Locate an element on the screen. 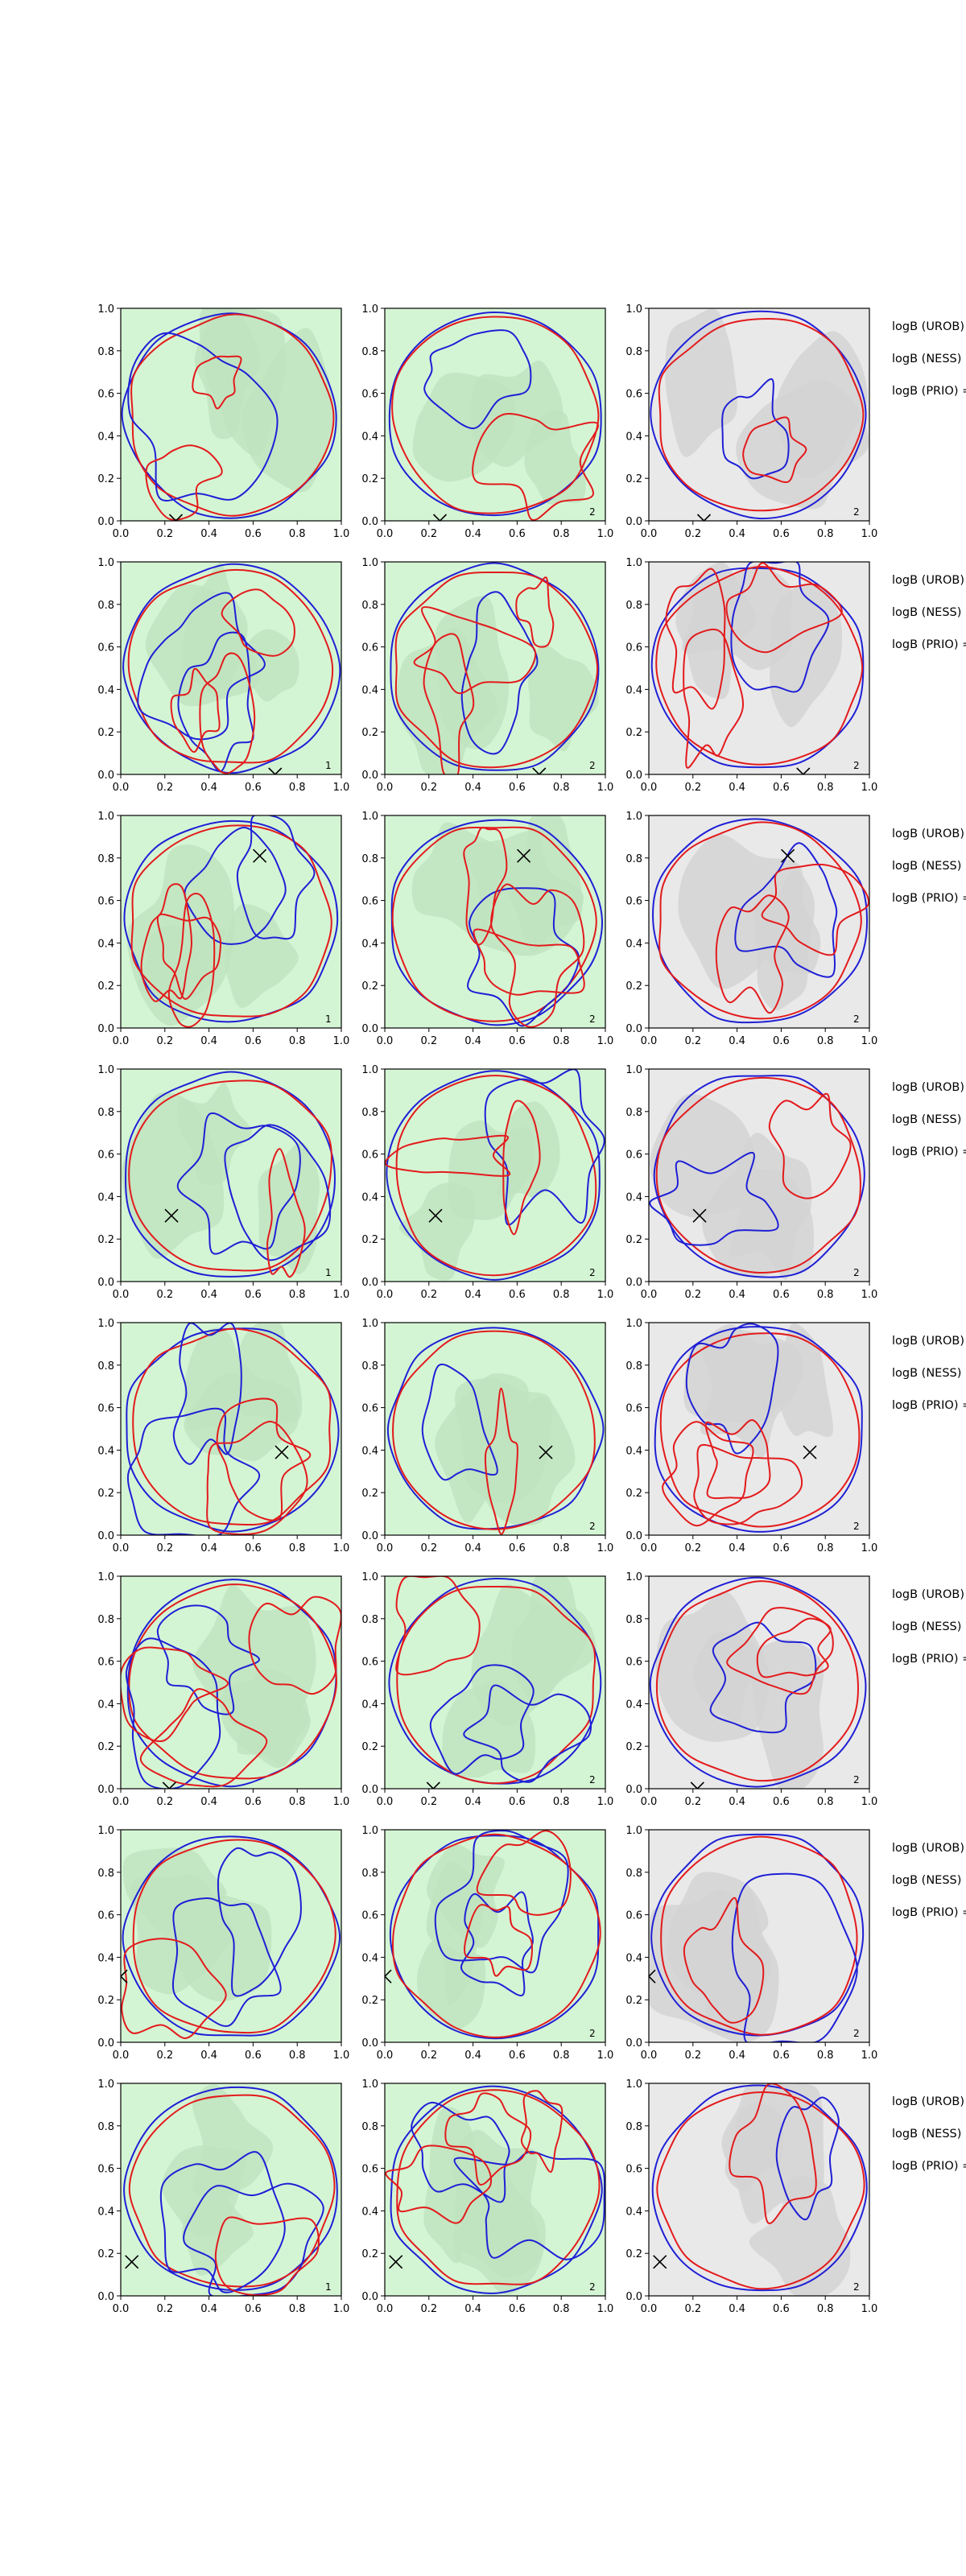  panel-r5-c3: 2 0.0 0.2 0.4 0.6 0.8 1.0 0.0 0.2 0.4 0.6 0.8 1.0 is located at coordinates (751, 1436).